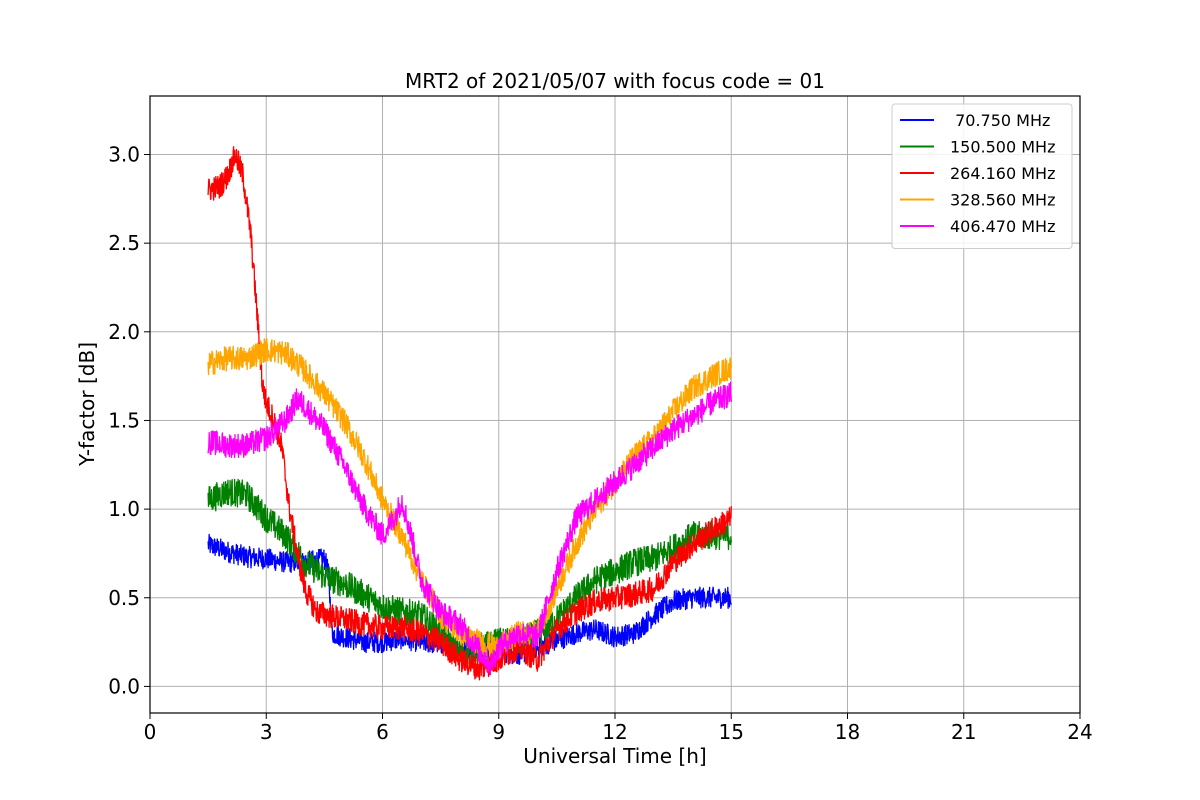  I want to click on y-tick-label: 2.5, so click(124, 243).